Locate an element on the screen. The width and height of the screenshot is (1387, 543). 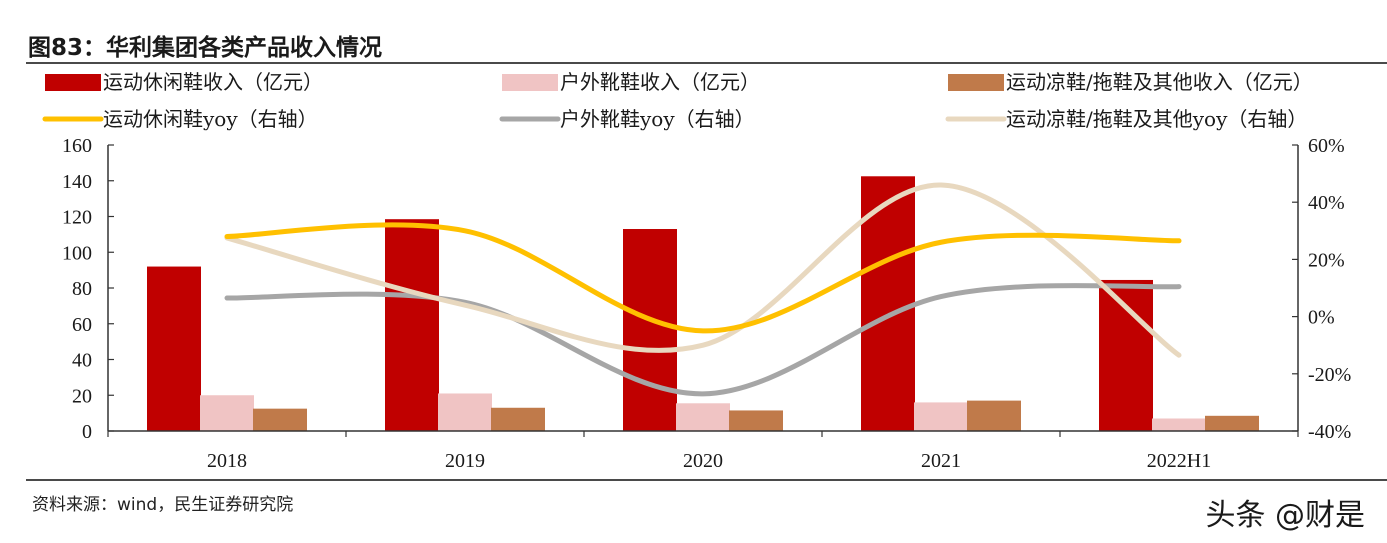
legend-label-5: 户外靴鞋yoy（右轴） is located at coordinates (657, 119).